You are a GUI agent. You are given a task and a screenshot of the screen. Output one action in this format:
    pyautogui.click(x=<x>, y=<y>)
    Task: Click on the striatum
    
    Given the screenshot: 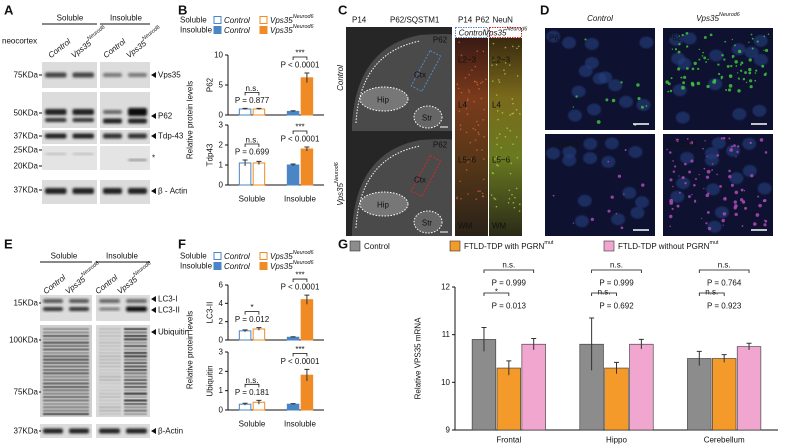 What is the action you would take?
    pyautogui.click(x=428, y=222)
    